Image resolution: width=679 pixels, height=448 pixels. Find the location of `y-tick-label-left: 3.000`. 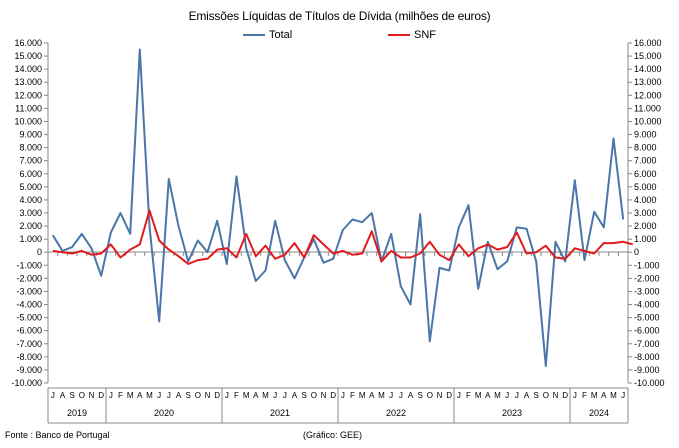

y-tick-label-left: 3.000 is located at coordinates (30, 213).